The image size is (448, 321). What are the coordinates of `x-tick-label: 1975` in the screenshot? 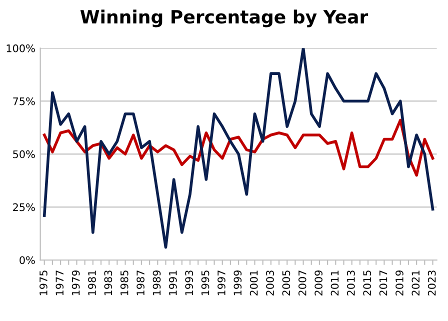 It's located at (44, 283).